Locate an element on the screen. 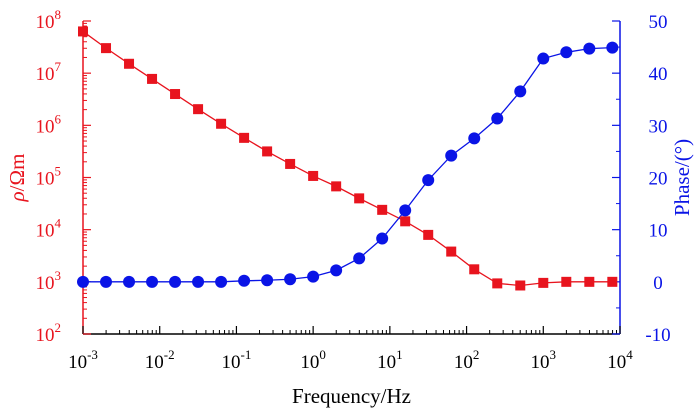 The height and width of the screenshot is (412, 700). right-tick-label: 10 is located at coordinates (658, 231).